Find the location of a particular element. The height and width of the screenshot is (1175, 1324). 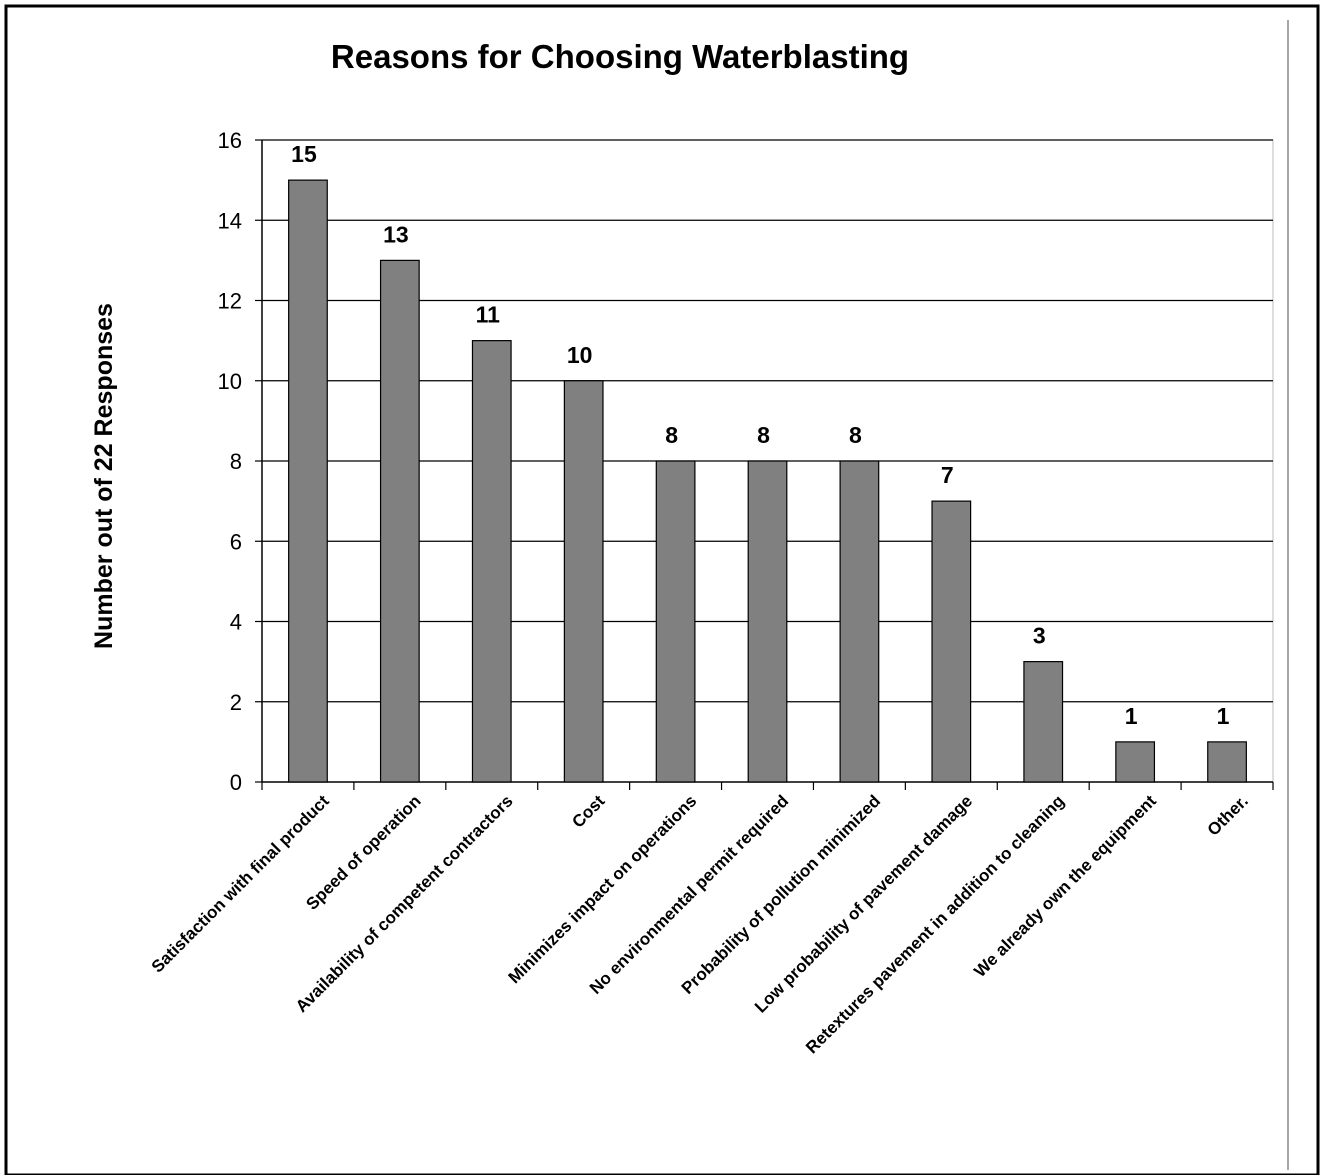

y-tick-label: 16 is located at coordinates (230, 140).